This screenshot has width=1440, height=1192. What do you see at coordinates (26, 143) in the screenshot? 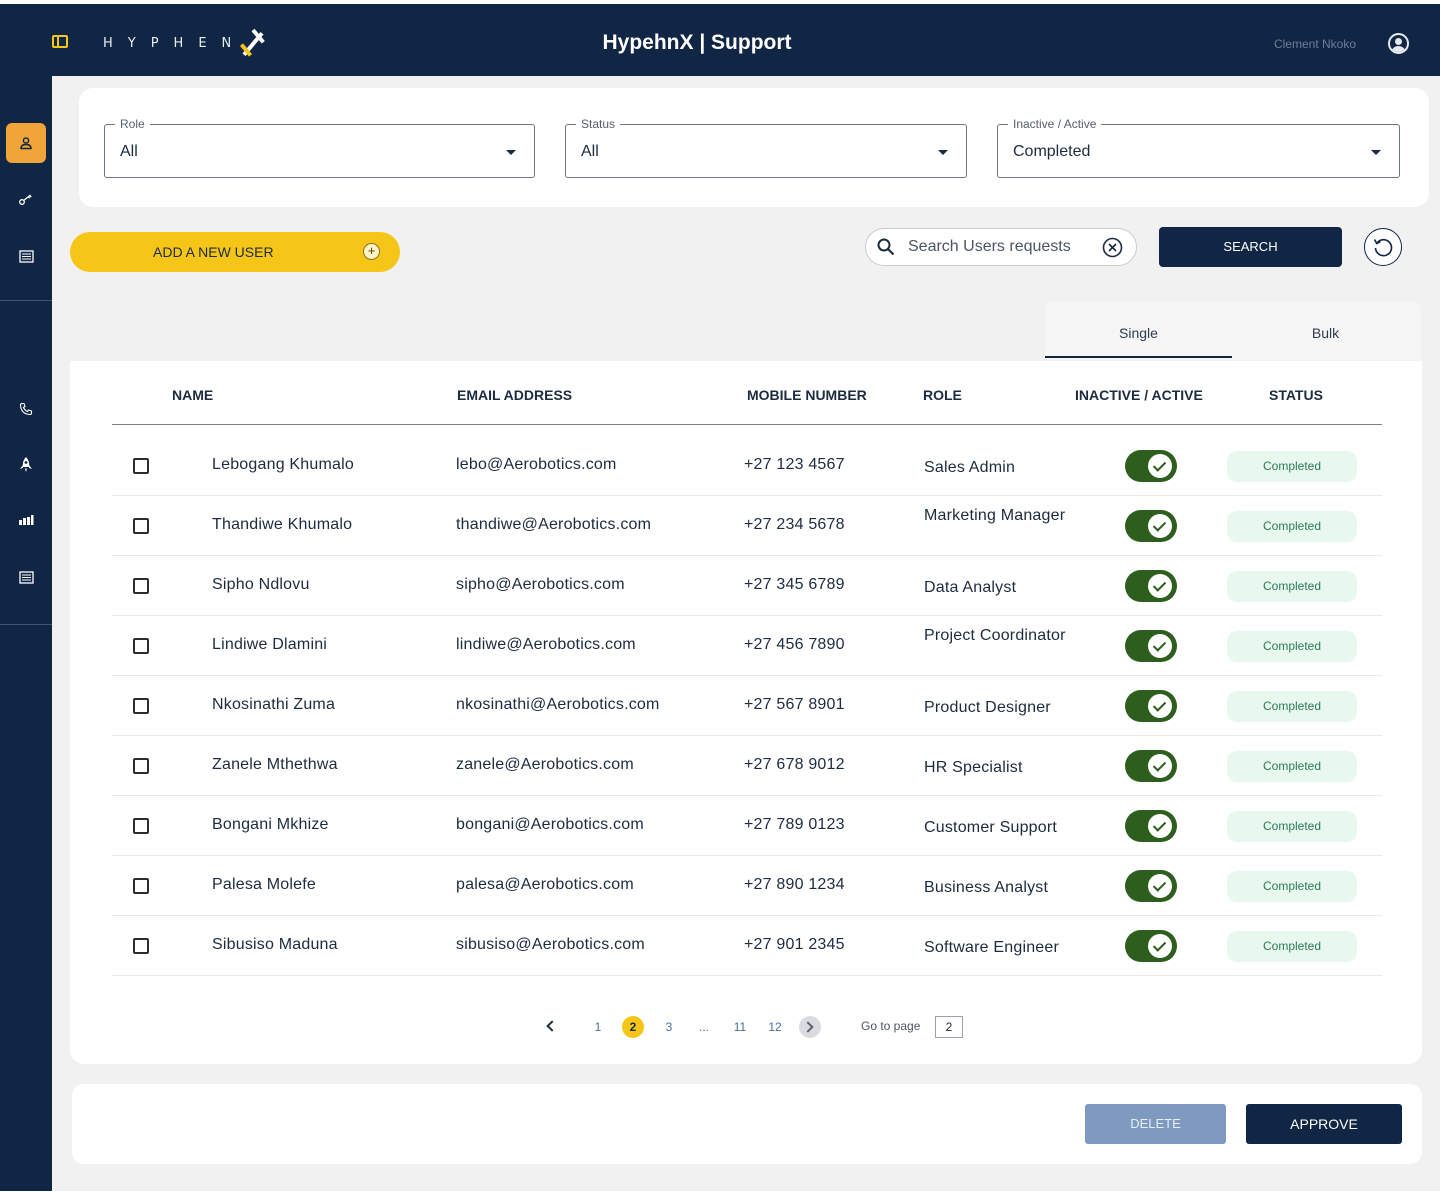
I see `nav-users-button` at bounding box center [26, 143].